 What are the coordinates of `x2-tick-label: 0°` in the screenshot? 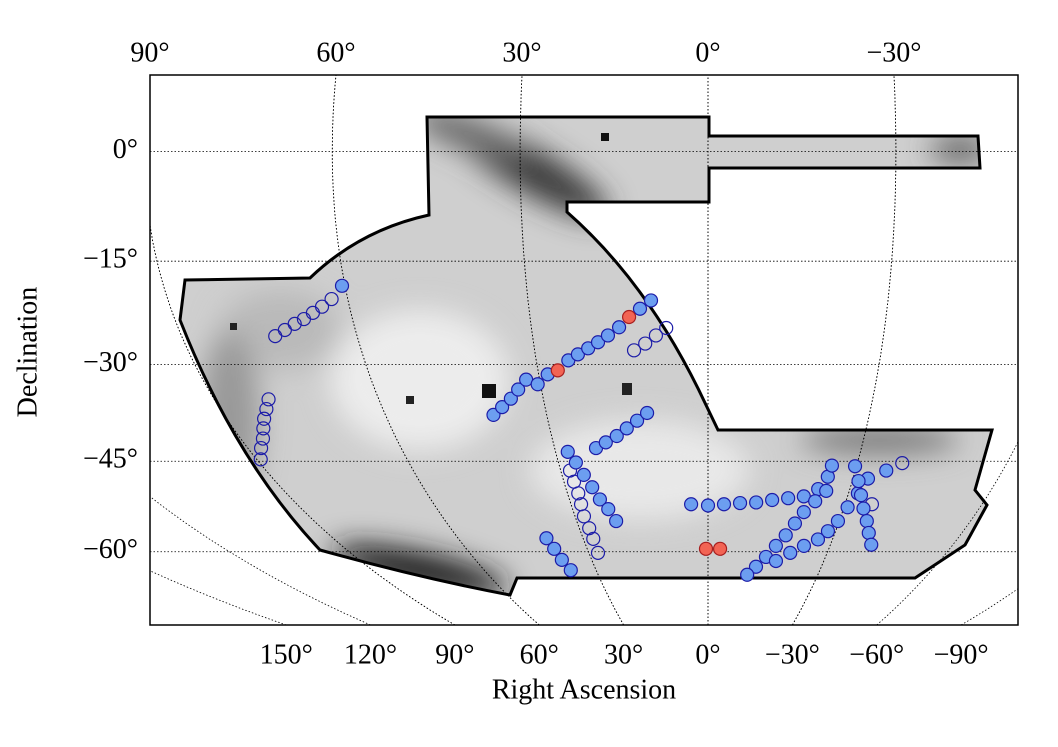 It's located at (707, 52).